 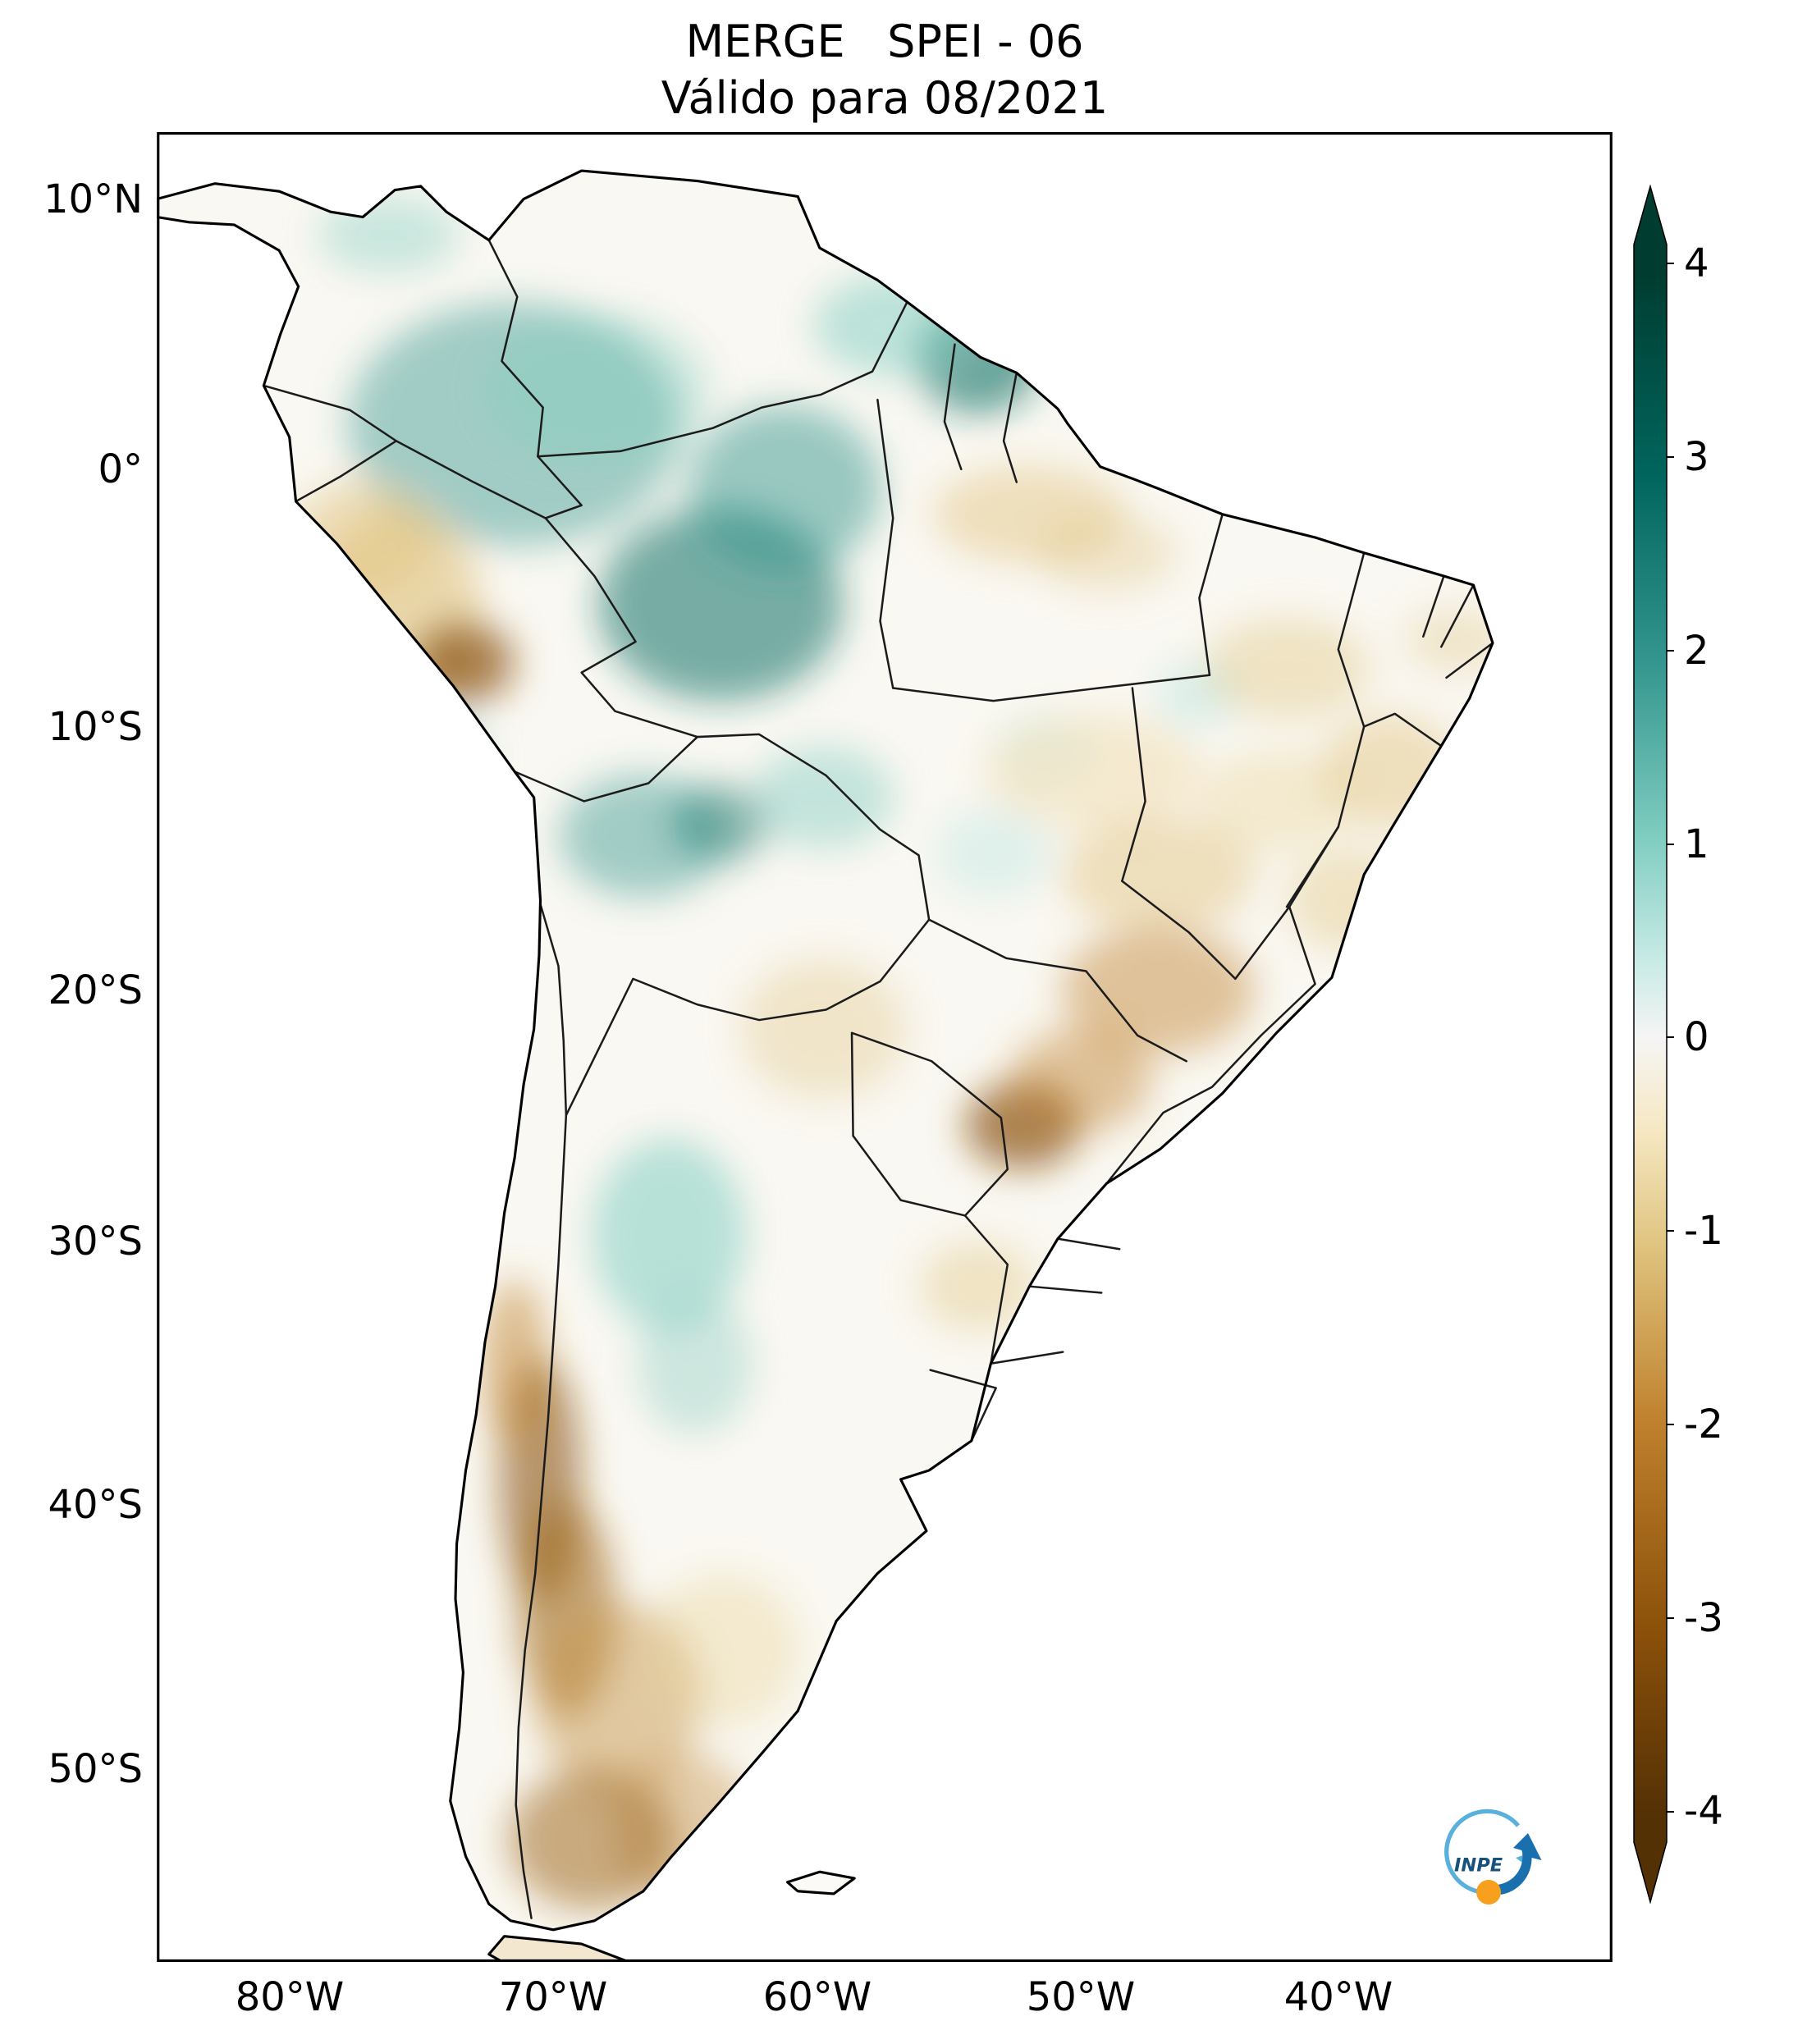 I want to click on figure-title: MERGE SPEI - 06, so click(x=884, y=41).